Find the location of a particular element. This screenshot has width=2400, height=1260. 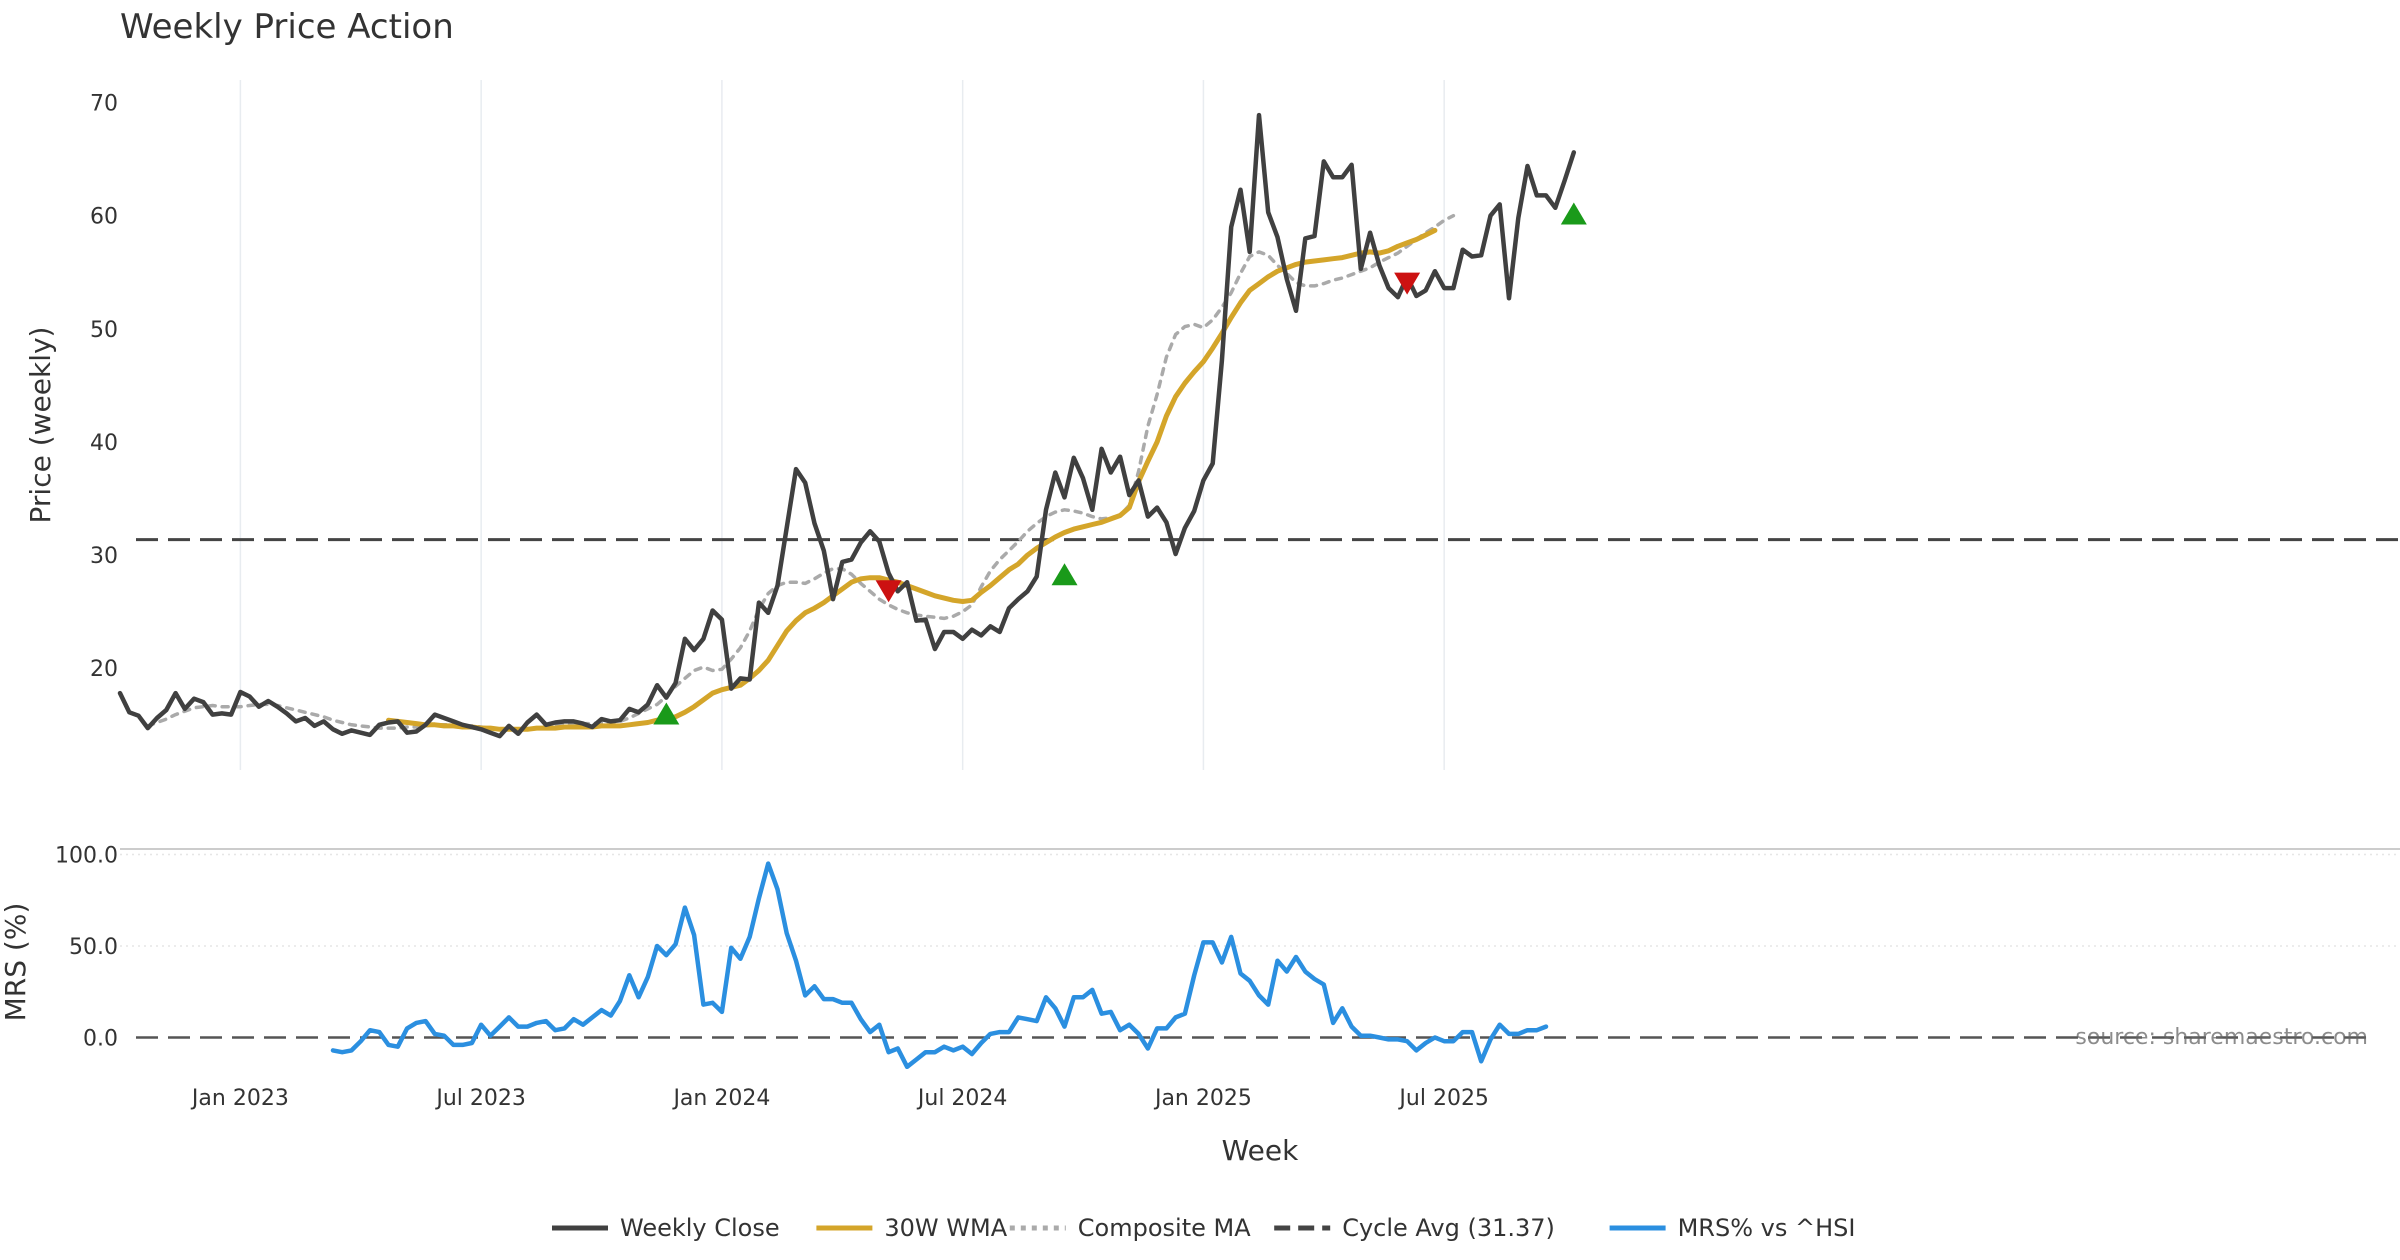

legend-item: Cycle Avg (31.37) is located at coordinates (1414, 1228).